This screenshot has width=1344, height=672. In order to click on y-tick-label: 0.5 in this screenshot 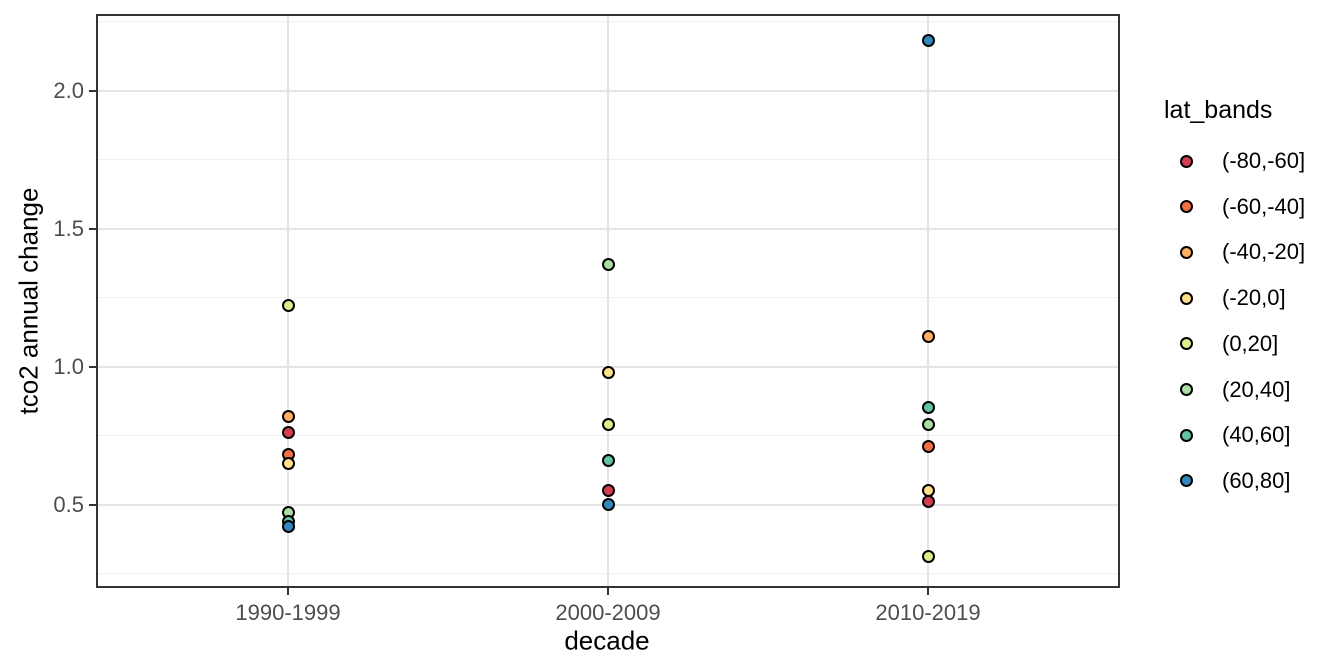, I will do `click(68, 504)`.